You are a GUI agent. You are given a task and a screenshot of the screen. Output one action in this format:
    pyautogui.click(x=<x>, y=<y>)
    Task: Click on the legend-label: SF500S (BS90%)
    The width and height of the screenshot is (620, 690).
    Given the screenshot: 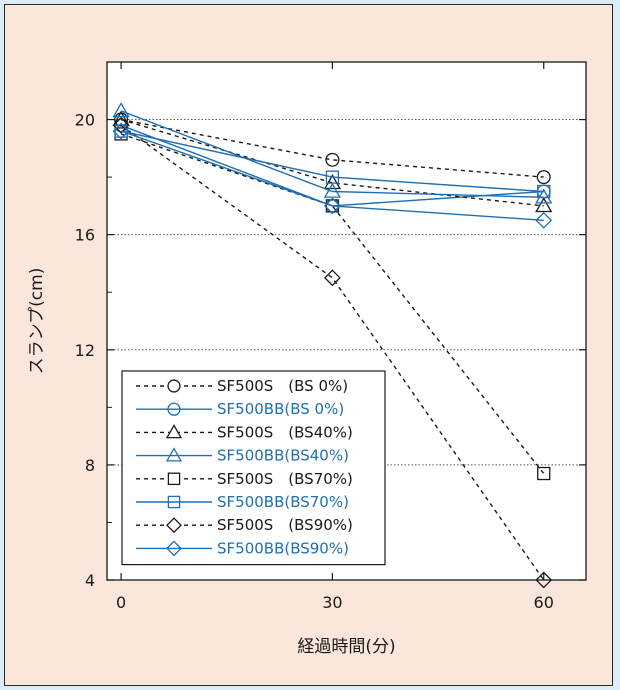 What is the action you would take?
    pyautogui.click(x=285, y=525)
    